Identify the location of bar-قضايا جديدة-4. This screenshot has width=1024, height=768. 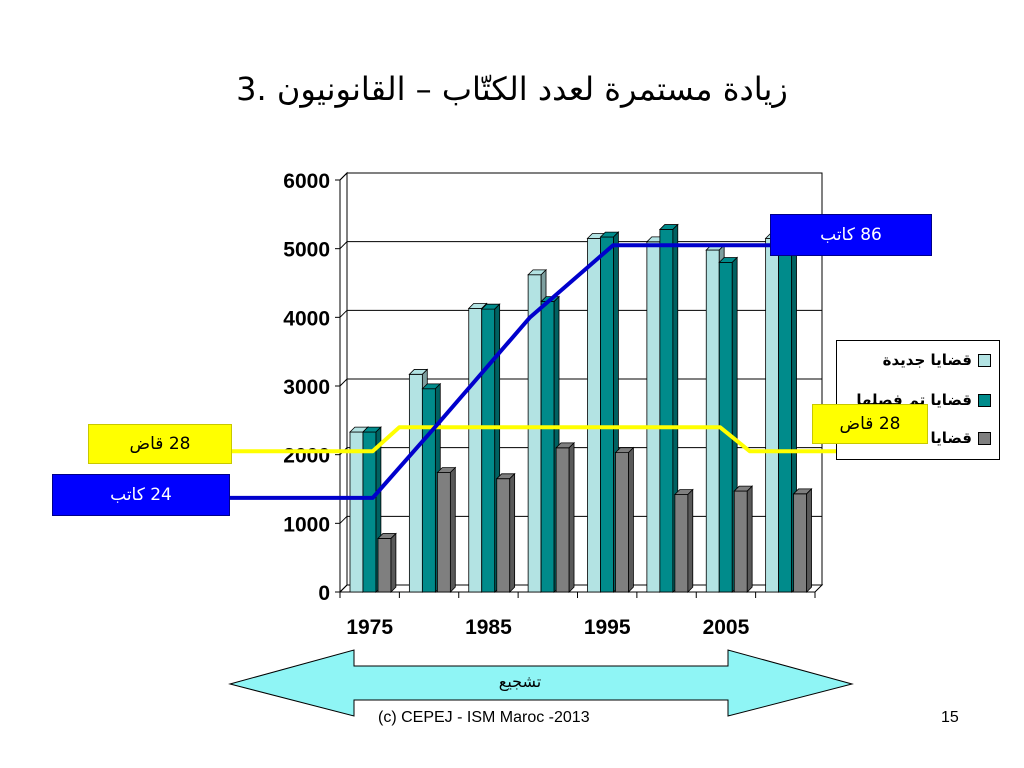
(594, 415).